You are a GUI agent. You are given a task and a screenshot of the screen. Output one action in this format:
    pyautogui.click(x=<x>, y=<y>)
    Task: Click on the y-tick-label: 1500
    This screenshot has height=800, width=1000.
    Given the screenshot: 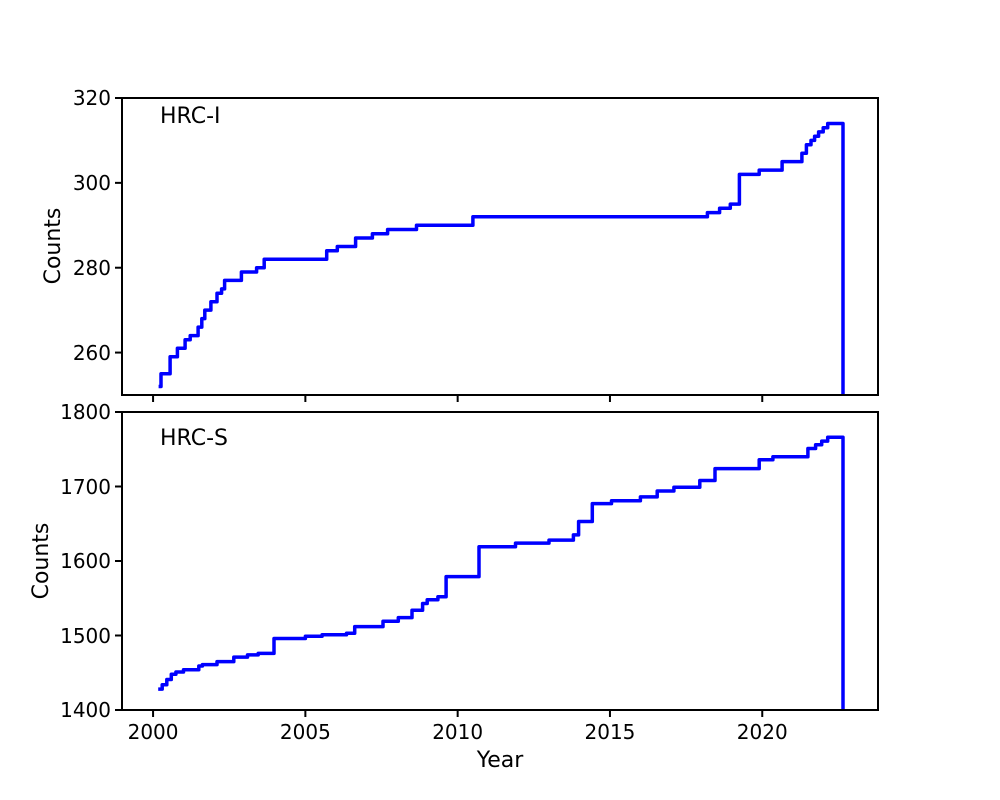 What is the action you would take?
    pyautogui.click(x=85, y=635)
    